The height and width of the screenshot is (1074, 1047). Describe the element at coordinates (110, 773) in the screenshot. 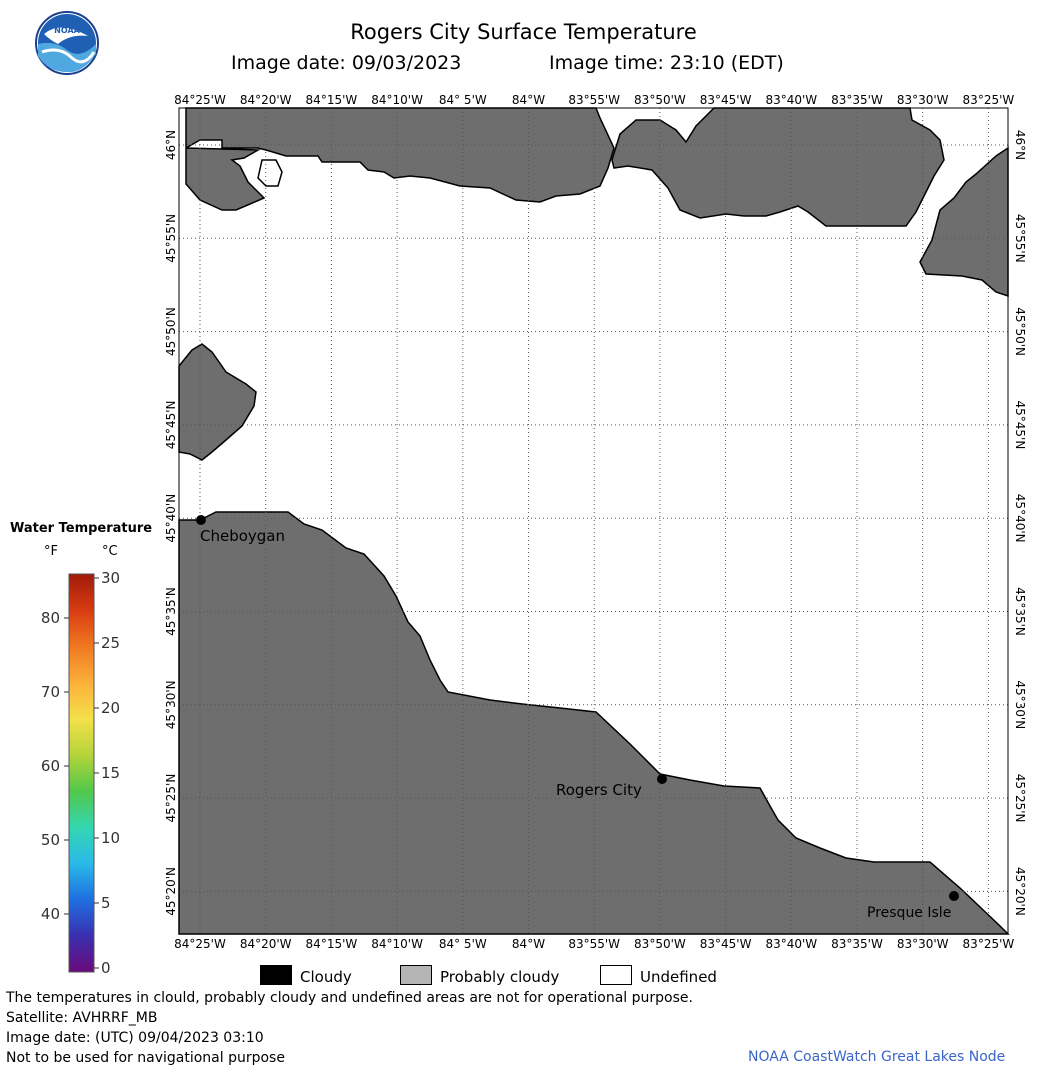

I see `celsius-tick-label: 15` at that location.